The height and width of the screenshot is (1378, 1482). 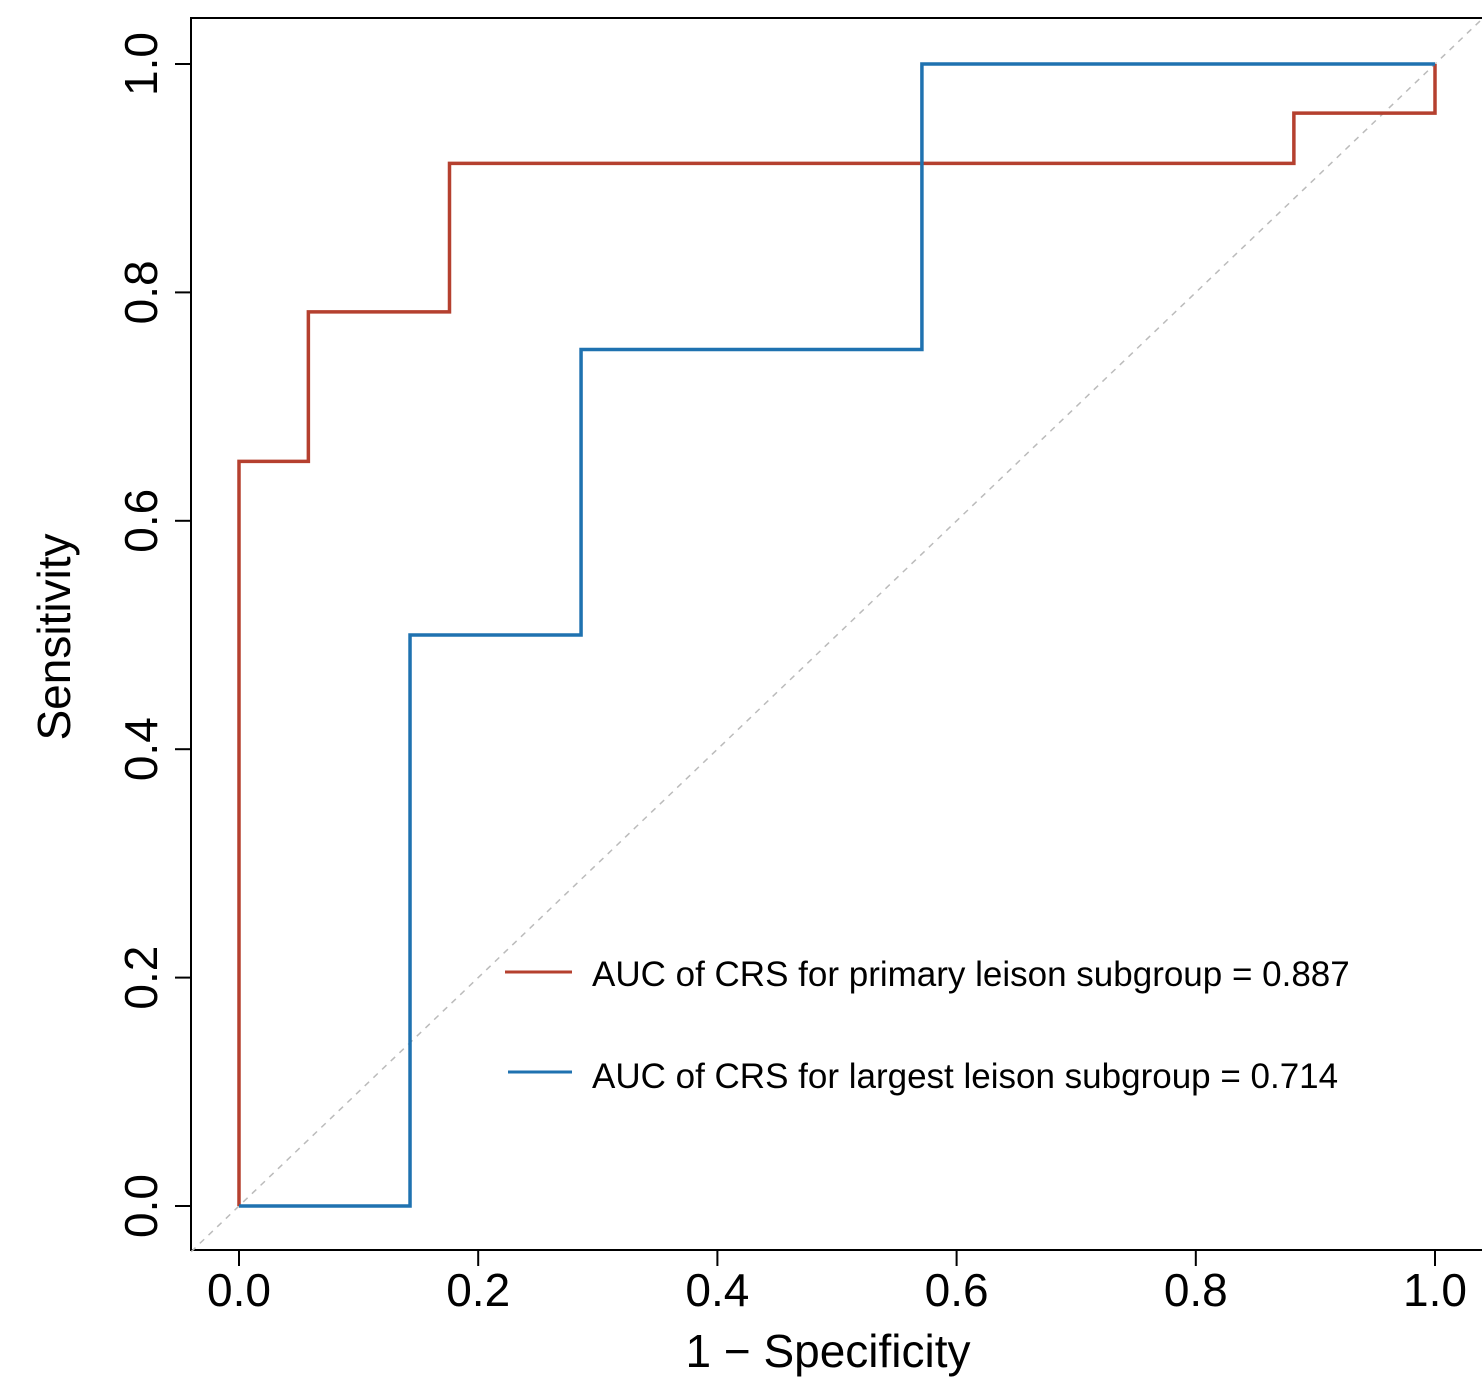 What do you see at coordinates (1196, 1290) in the screenshot?
I see `x-tick-label: 0.8` at bounding box center [1196, 1290].